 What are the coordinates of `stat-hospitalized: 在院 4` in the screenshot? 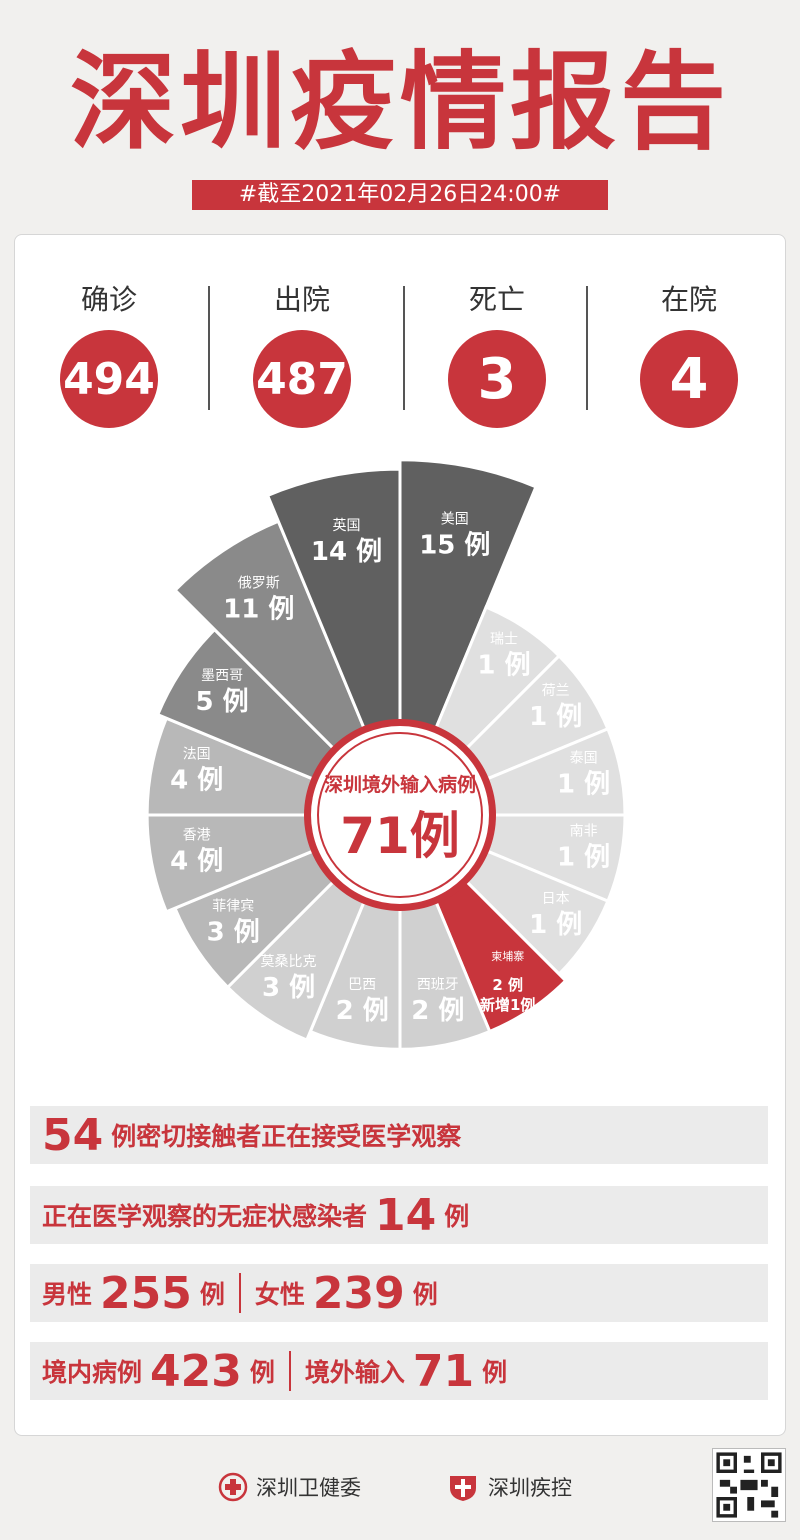 It's located at (689, 355).